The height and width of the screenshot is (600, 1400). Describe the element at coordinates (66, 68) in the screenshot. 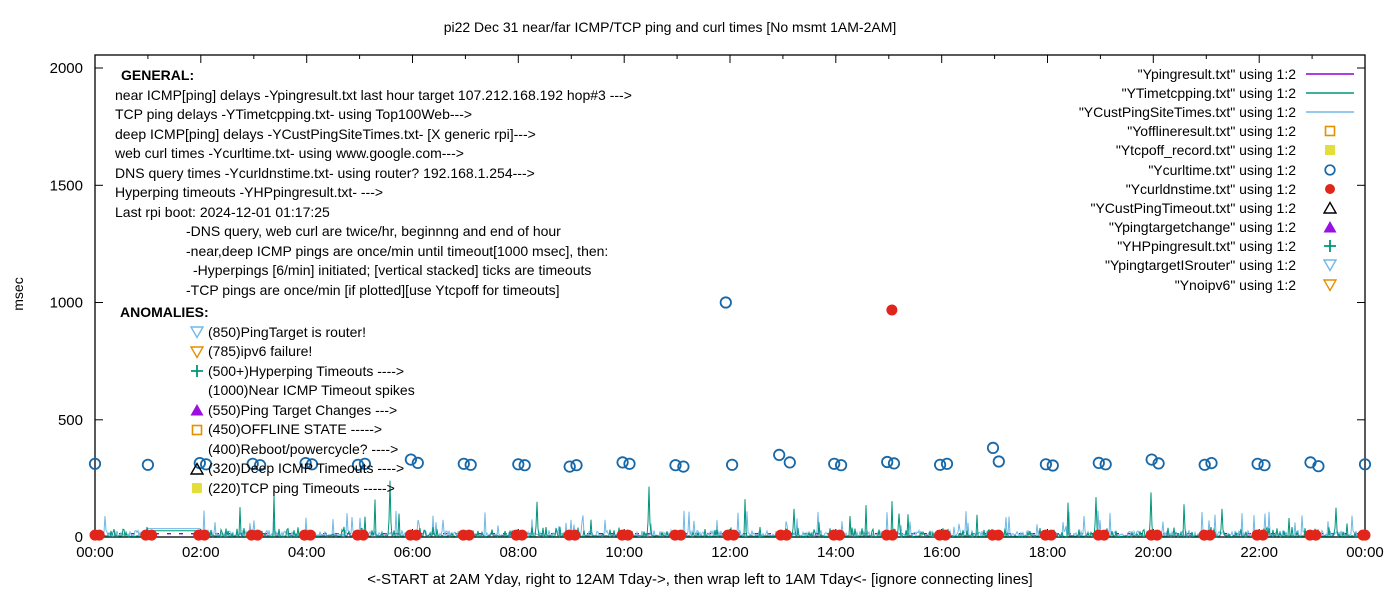

I see `y-tick-label: 2000` at that location.